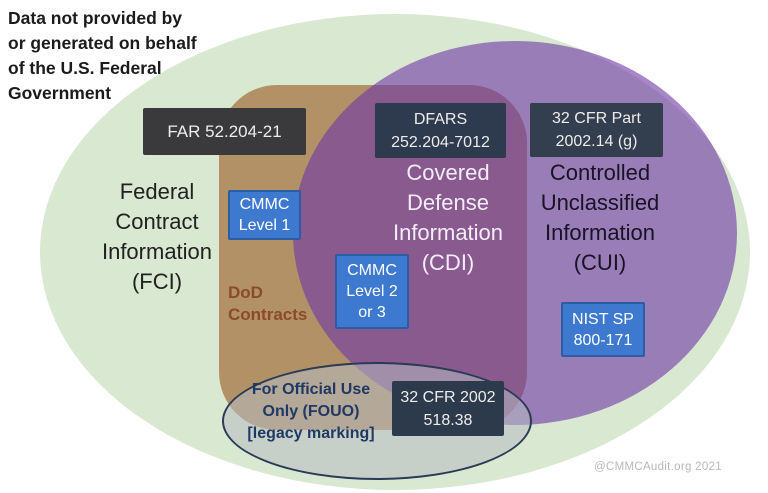  I want to click on watermark-credit: @CMMCAudit.org 2021, so click(658, 467).